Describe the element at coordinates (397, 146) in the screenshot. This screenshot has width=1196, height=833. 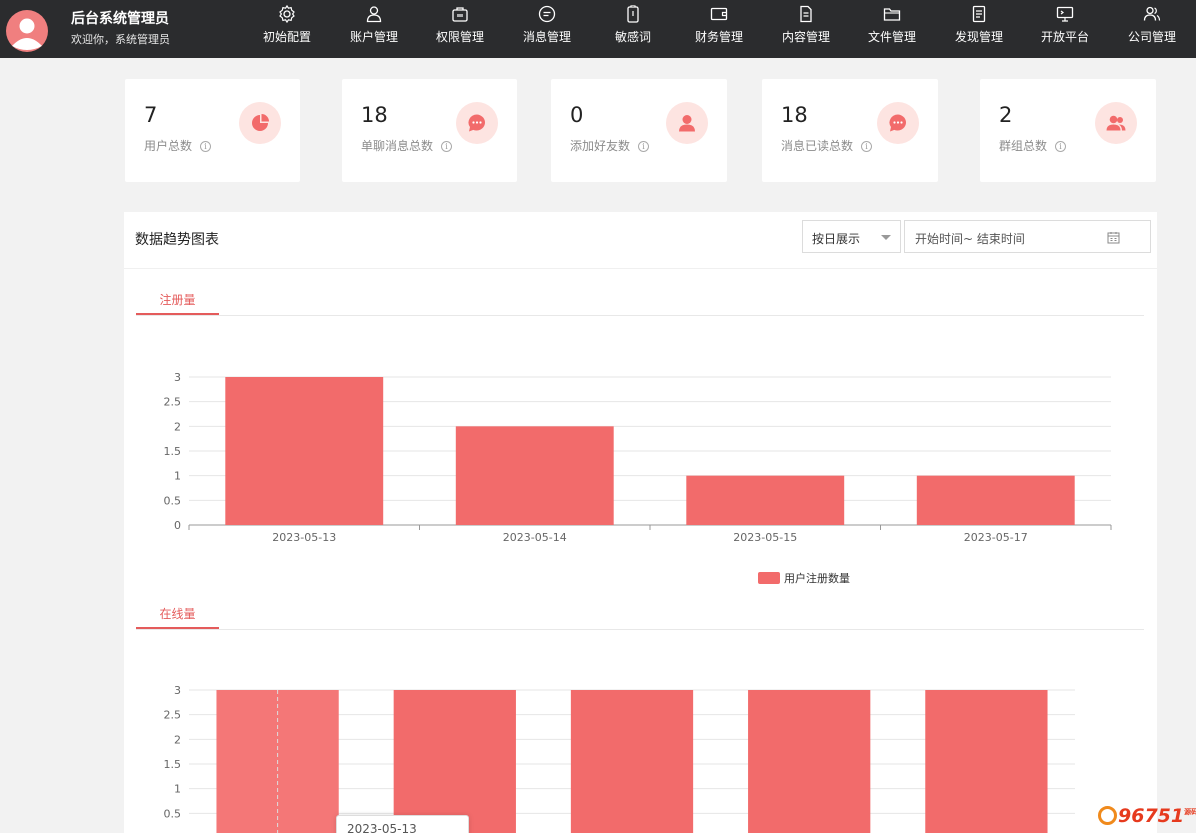
I see `stat-label: 单聊消息总数` at that location.